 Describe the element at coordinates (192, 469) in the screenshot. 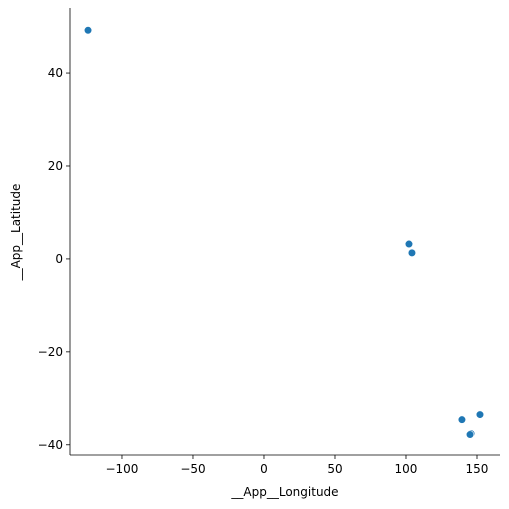

I see `x-tick-label: −50` at that location.